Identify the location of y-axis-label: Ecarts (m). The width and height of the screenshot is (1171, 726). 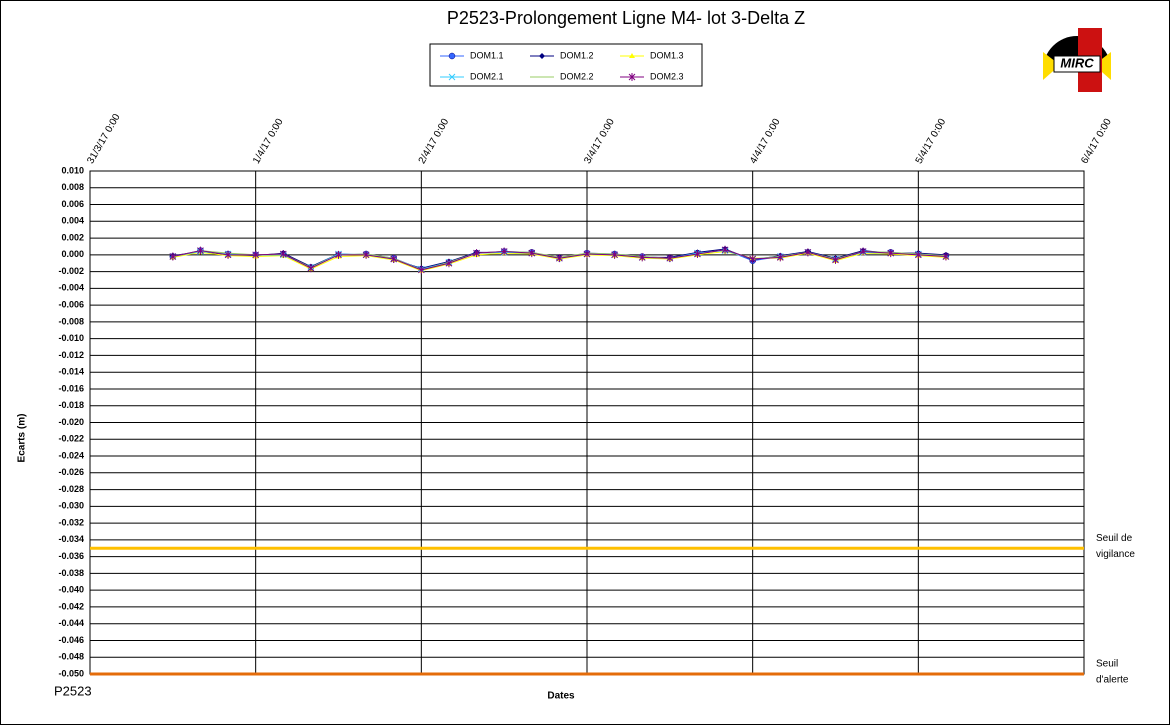
(22, 438).